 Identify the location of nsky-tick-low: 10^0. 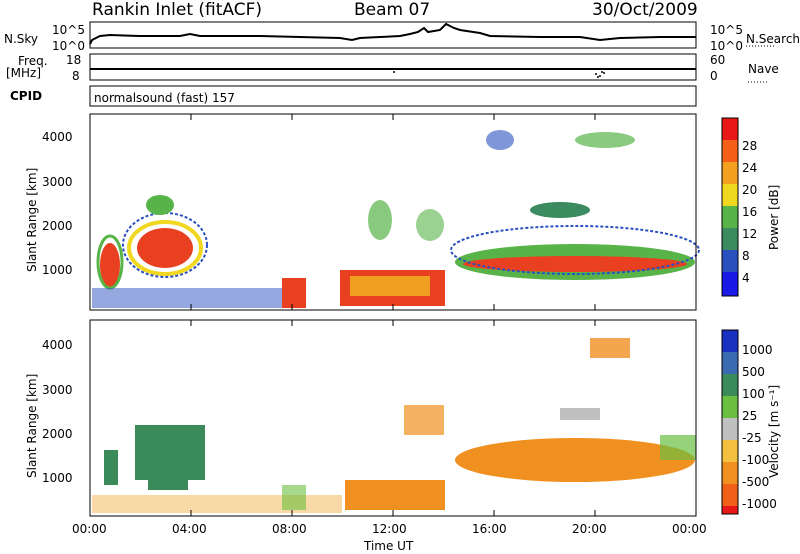
(68, 46).